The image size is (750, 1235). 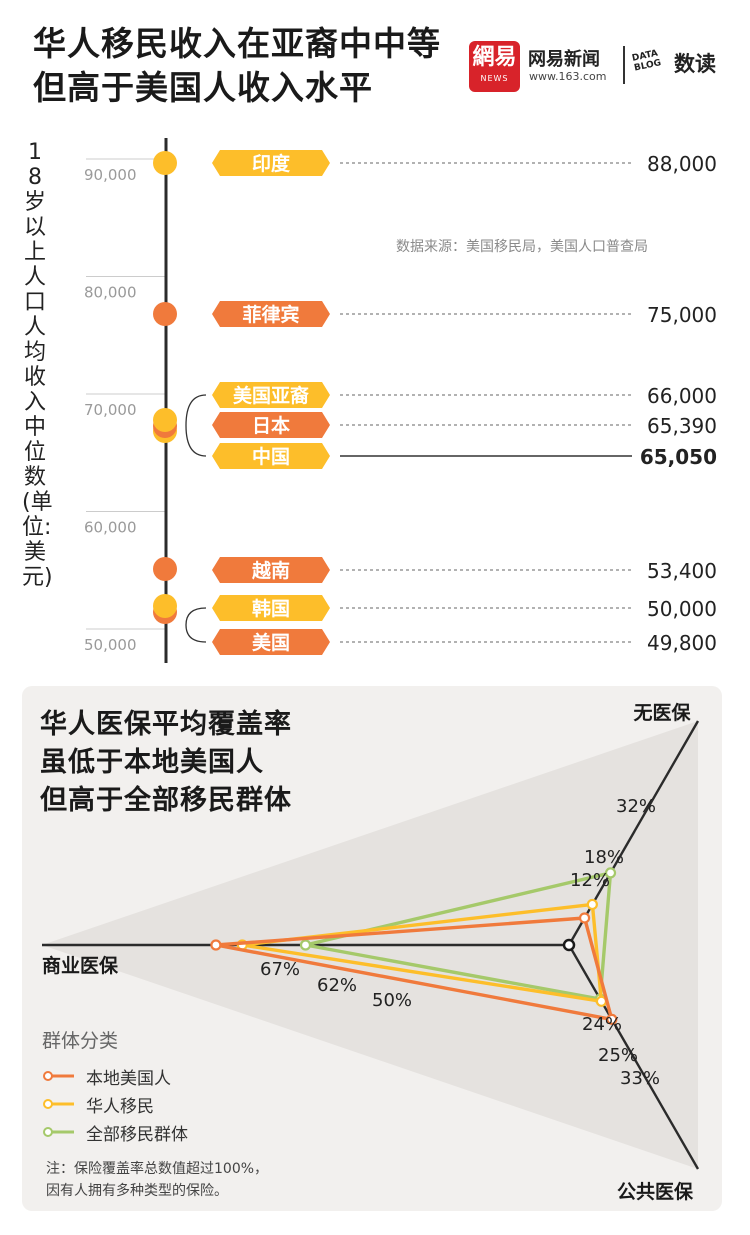 What do you see at coordinates (203, 87) in the screenshot?
I see `page-title-line2: 但高于美国人收入水平` at bounding box center [203, 87].